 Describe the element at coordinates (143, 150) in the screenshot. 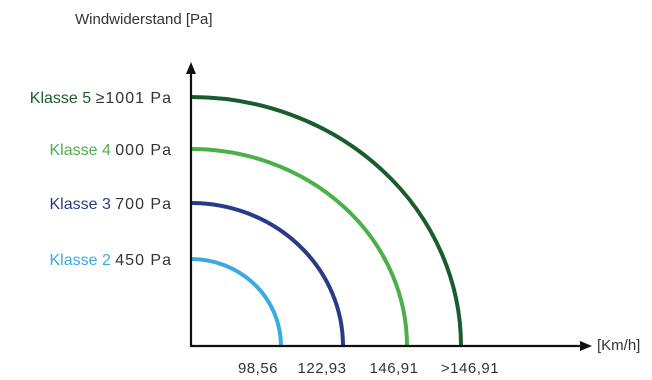

I see `class-value: 000 Pa` at that location.